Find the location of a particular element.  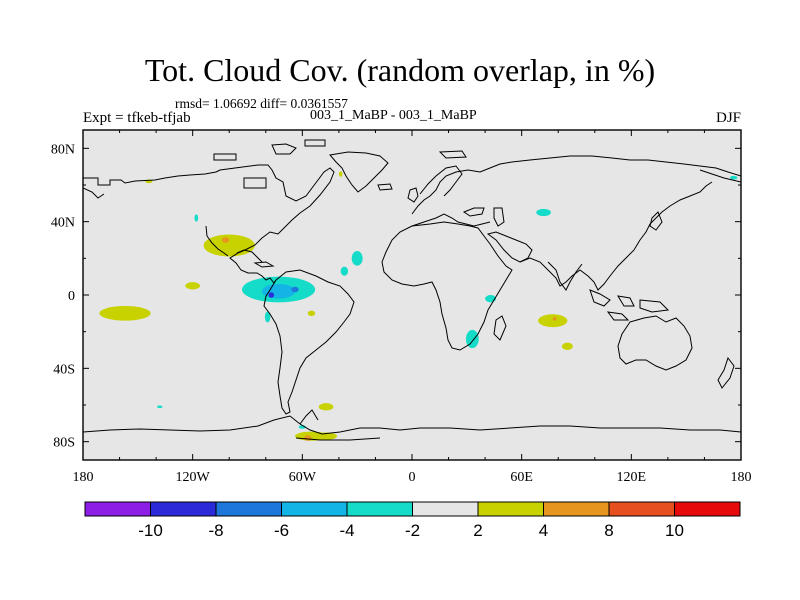

coastline-uk is located at coordinates (413, 195).